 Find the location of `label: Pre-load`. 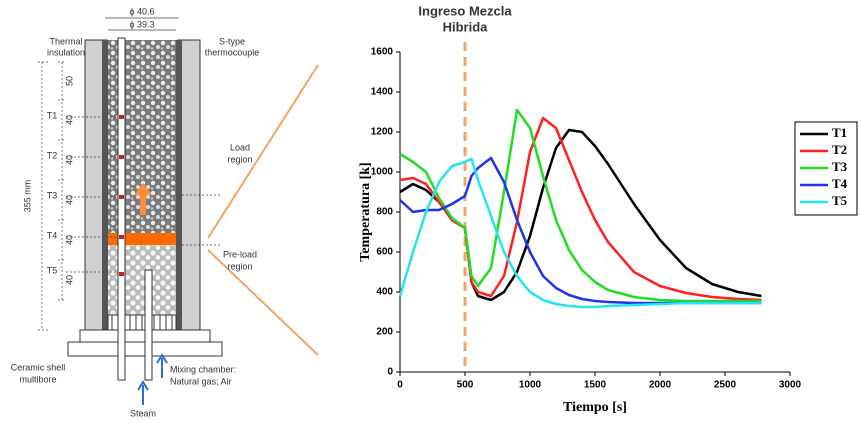

label: Pre-load is located at coordinates (240, 254).